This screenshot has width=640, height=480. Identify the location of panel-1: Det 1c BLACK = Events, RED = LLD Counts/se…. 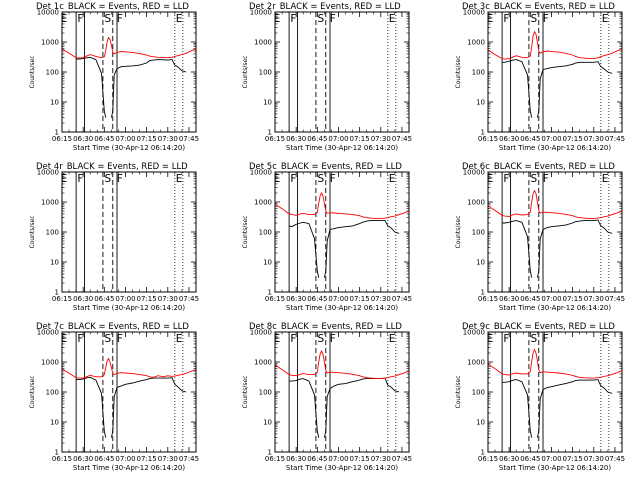
(114, 77).